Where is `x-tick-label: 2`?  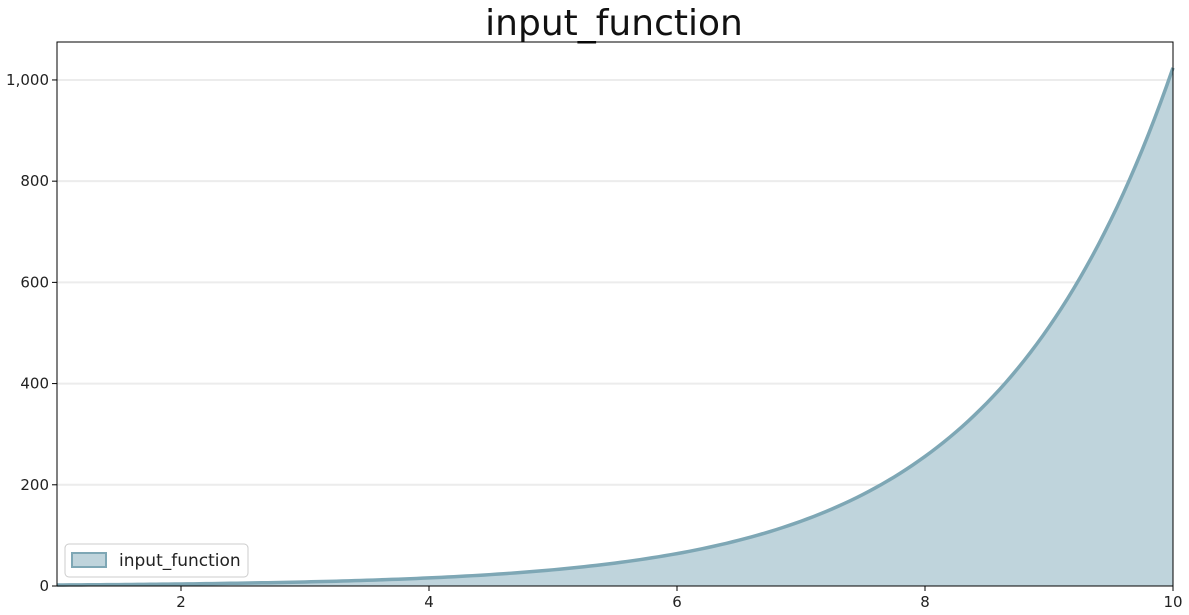
x-tick-label: 2 is located at coordinates (181, 602).